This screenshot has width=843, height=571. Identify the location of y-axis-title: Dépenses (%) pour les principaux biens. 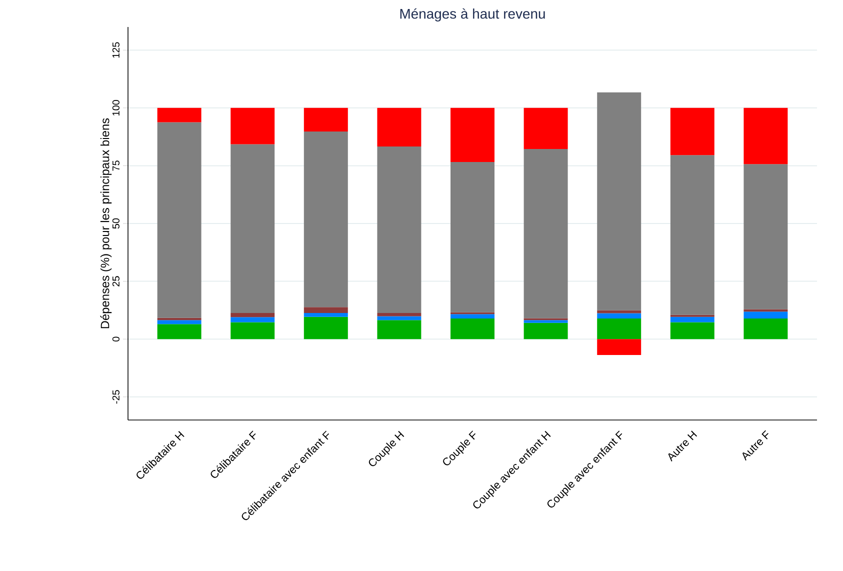
(106, 223).